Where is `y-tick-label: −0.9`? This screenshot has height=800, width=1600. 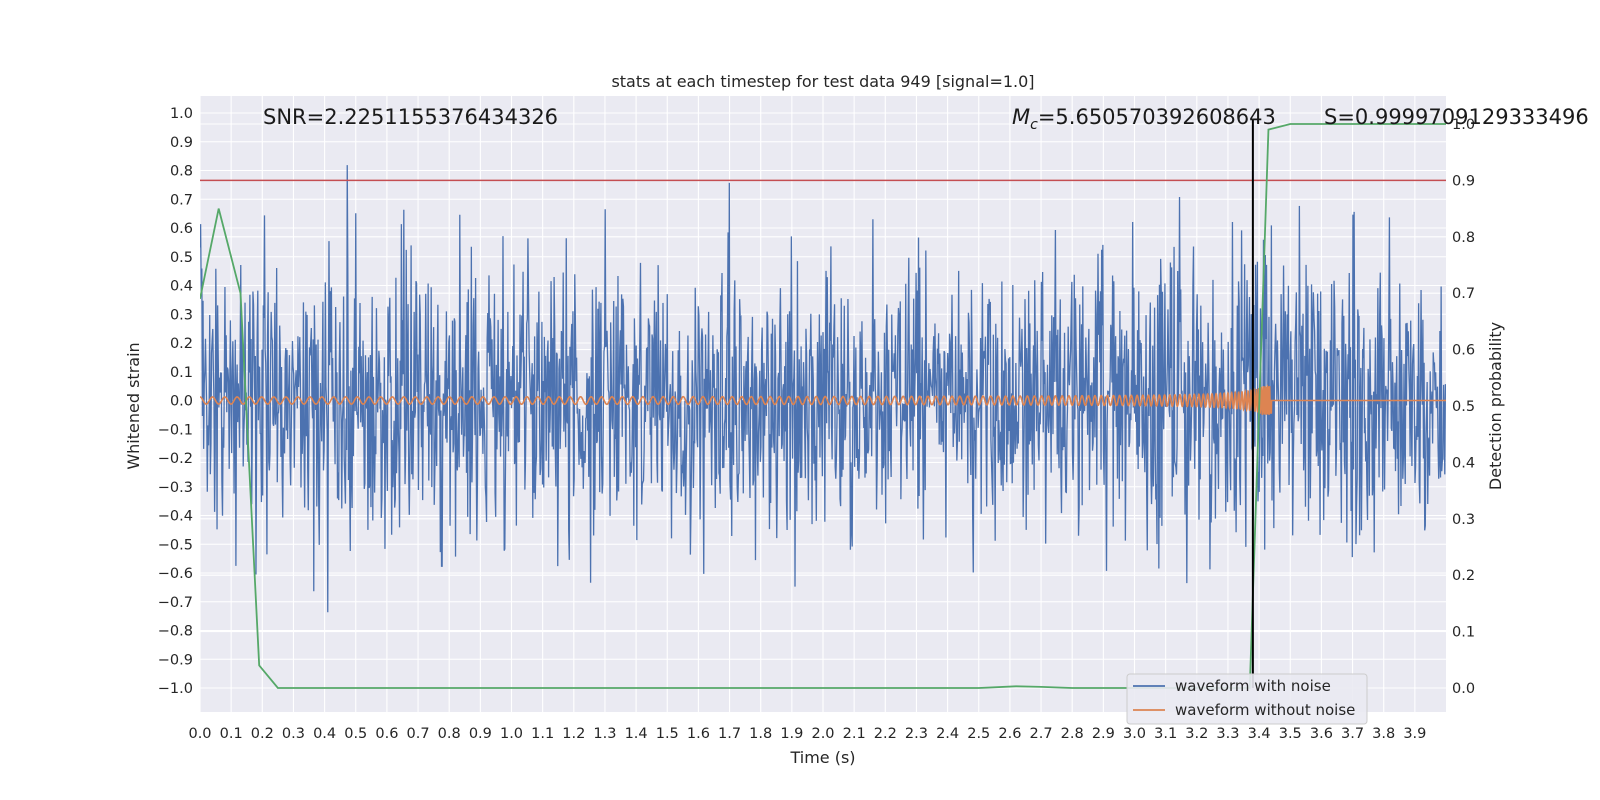
y-tick-label: −0.9 is located at coordinates (175, 660).